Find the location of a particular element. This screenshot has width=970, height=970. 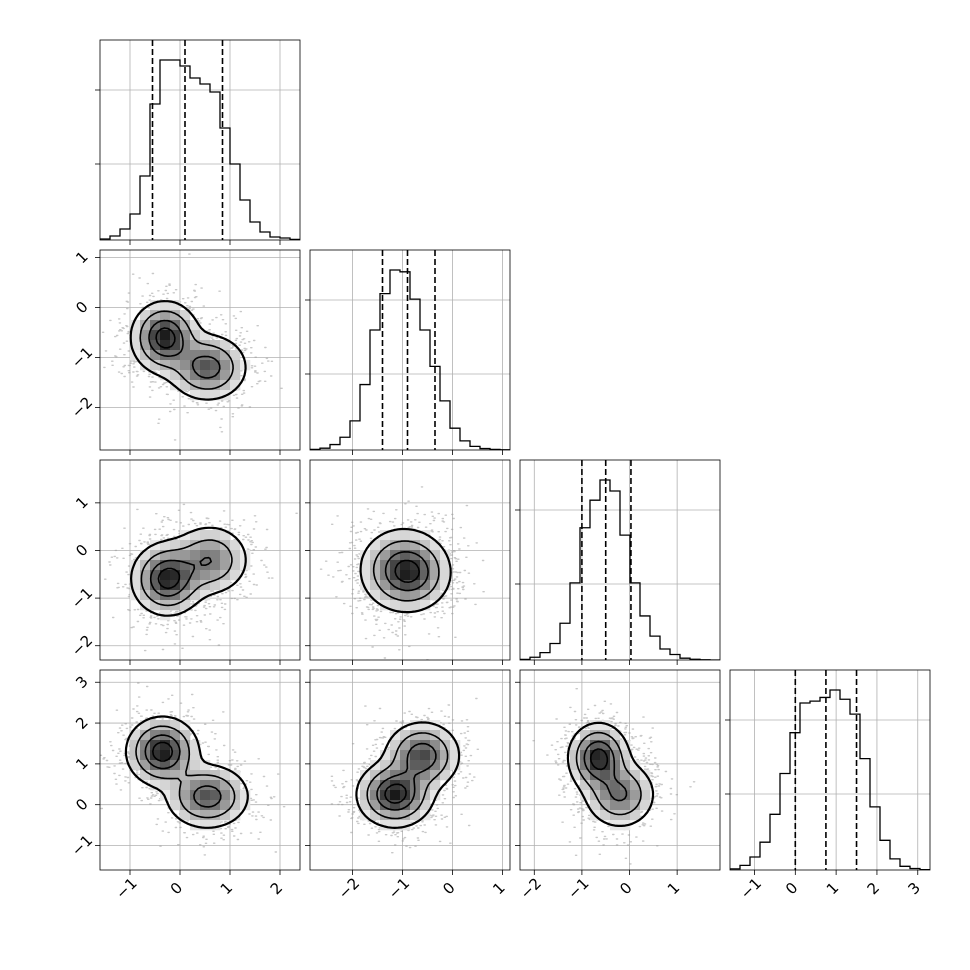

y-tick-label: 0 is located at coordinates (81, 804).